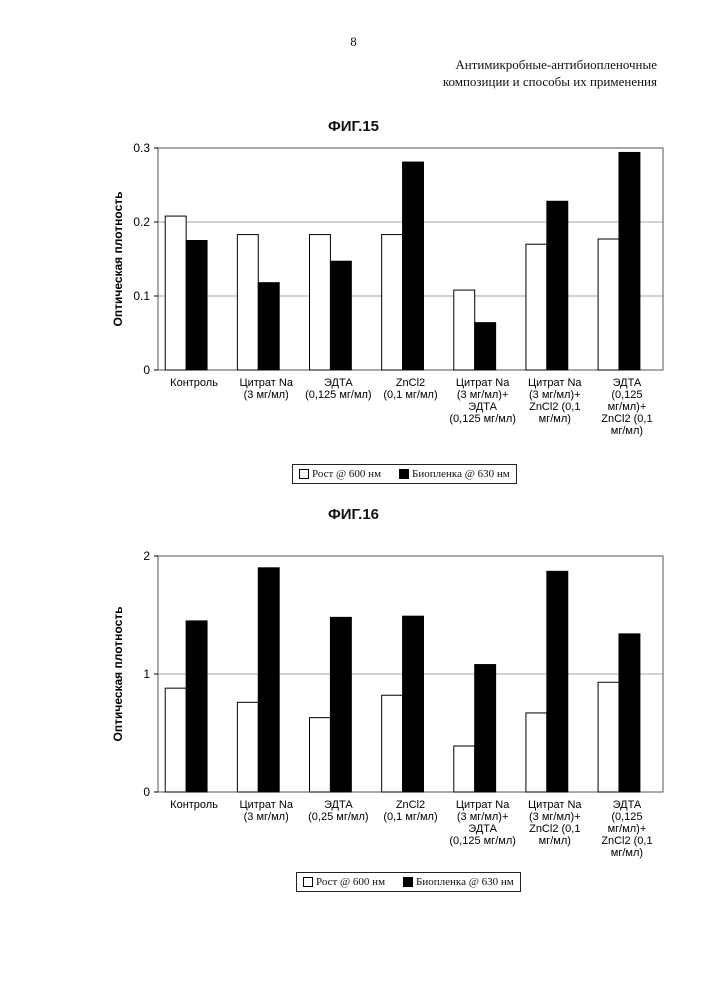  What do you see at coordinates (353, 514) in the screenshot?
I see `chart-title-fig16: ФИГ.16` at bounding box center [353, 514].